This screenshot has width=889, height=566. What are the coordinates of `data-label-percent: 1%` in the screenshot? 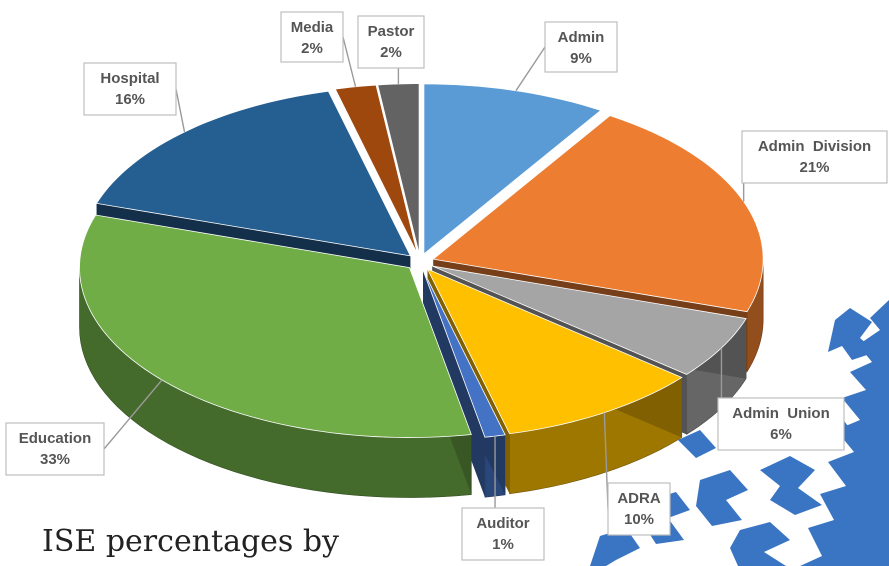 It's located at (503, 544).